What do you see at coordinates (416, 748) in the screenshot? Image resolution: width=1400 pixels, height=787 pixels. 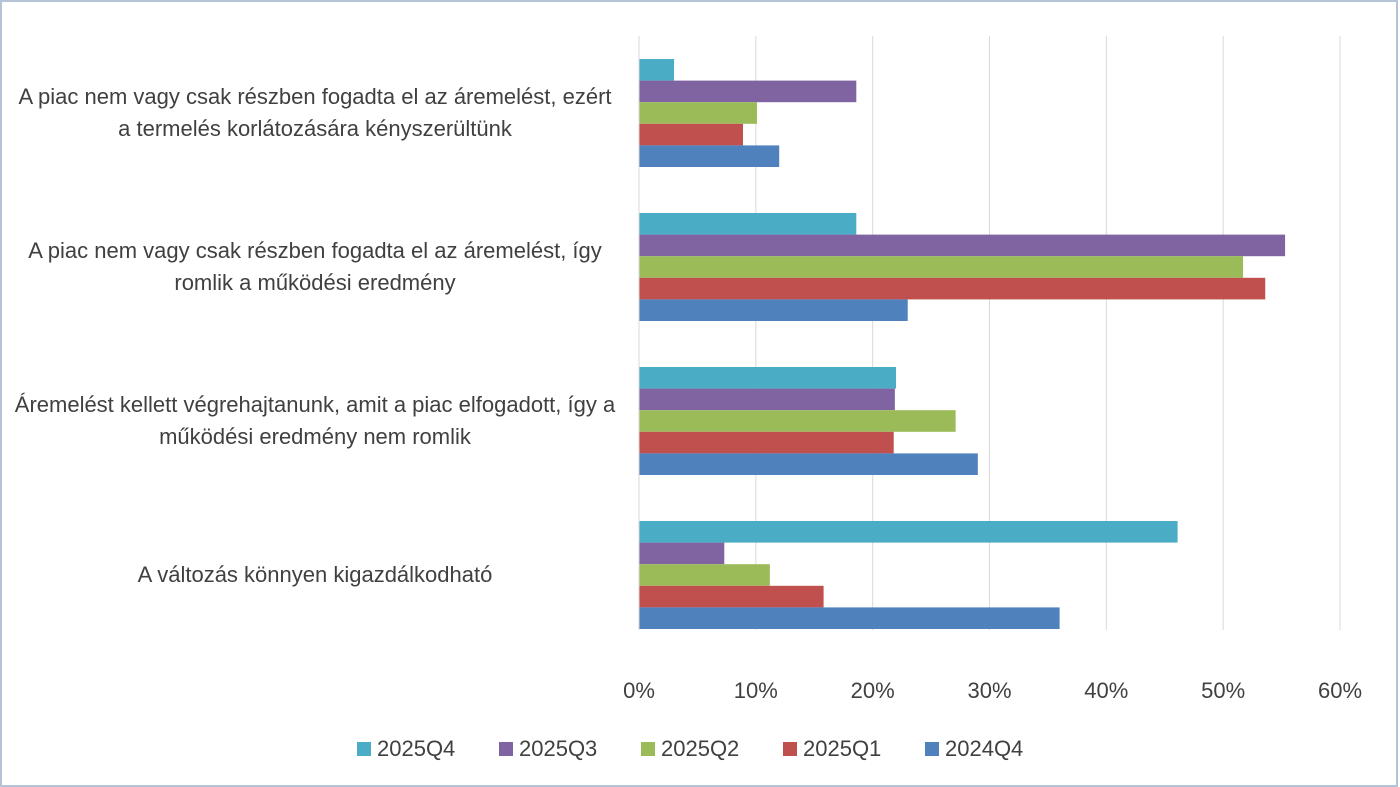 I see `legend-label: 2025Q4` at bounding box center [416, 748].